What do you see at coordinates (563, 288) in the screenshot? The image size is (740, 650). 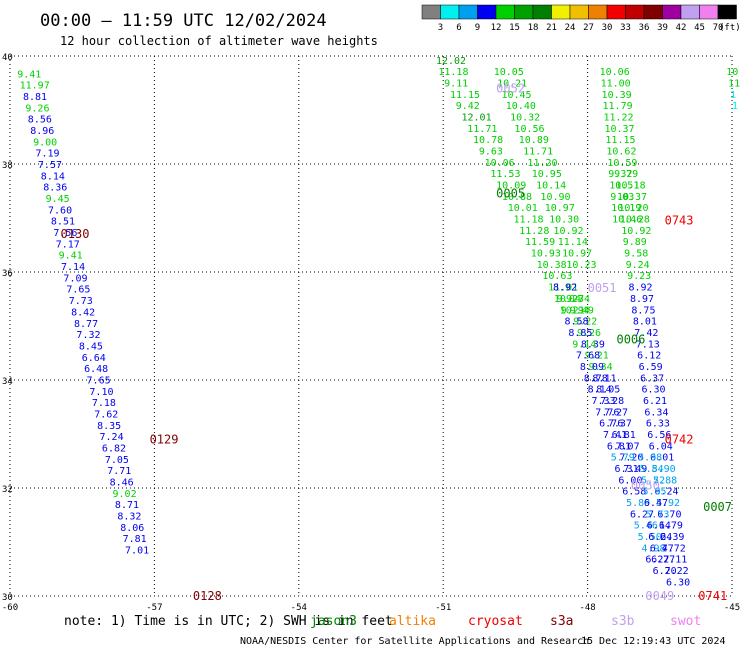 I see `wave-height-value: 11.01` at bounding box center [563, 288].